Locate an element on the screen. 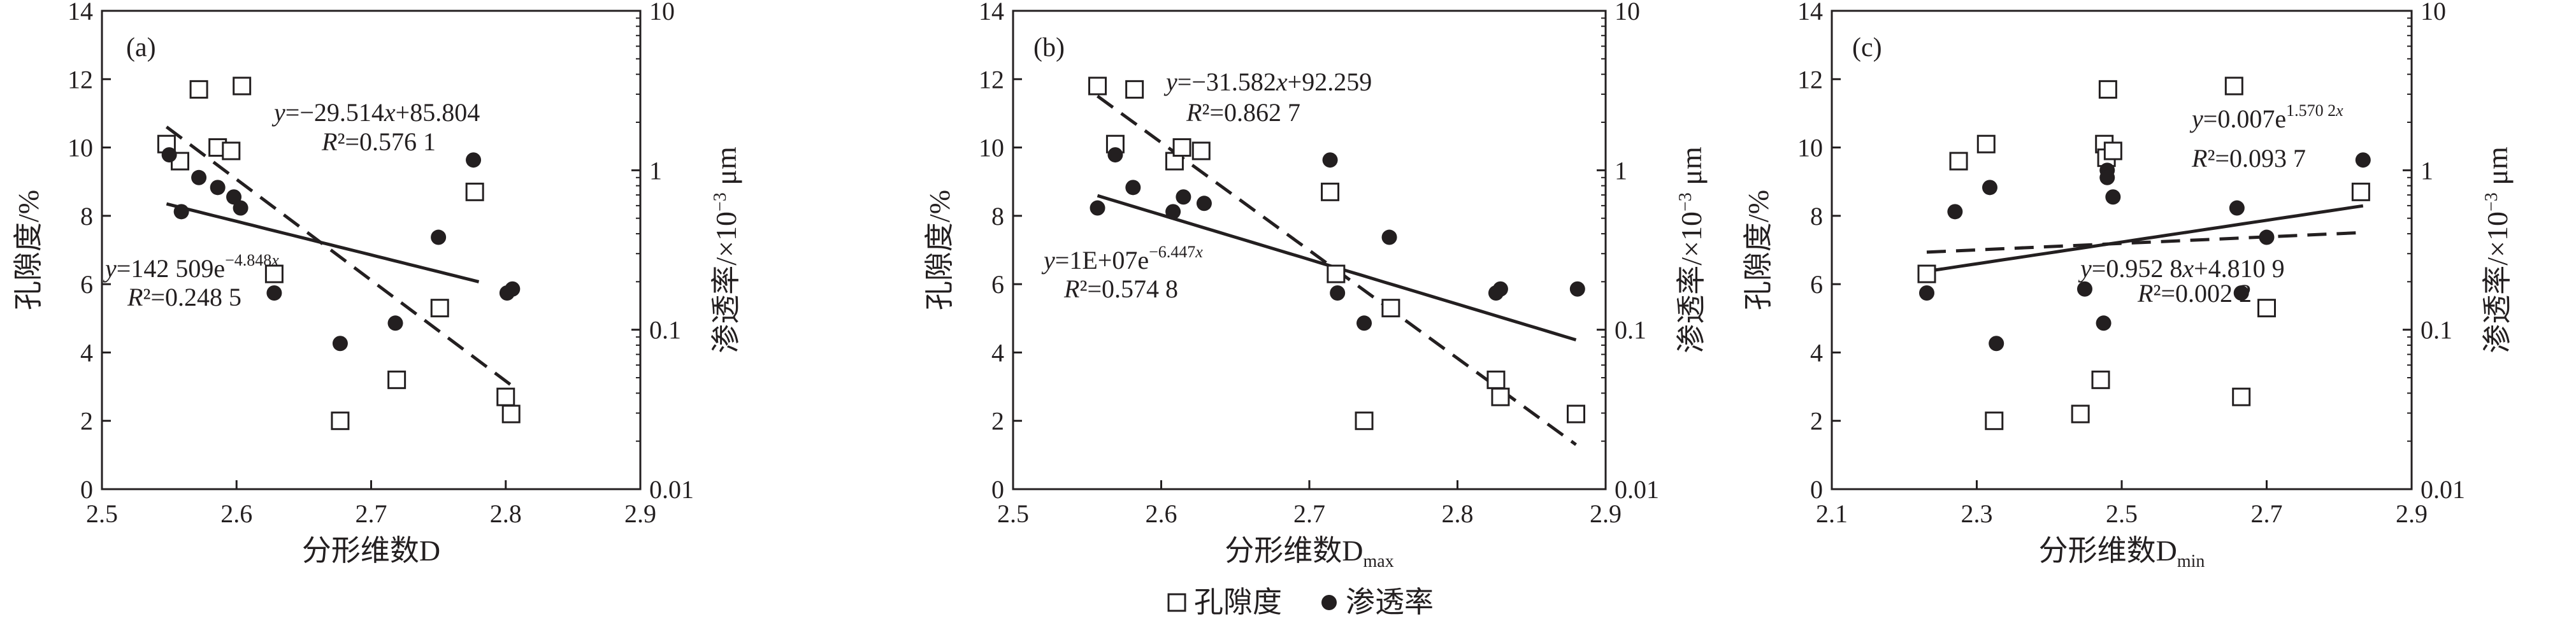  fit-equation: y=0.007e1.570 2x is located at coordinates (2266, 117).